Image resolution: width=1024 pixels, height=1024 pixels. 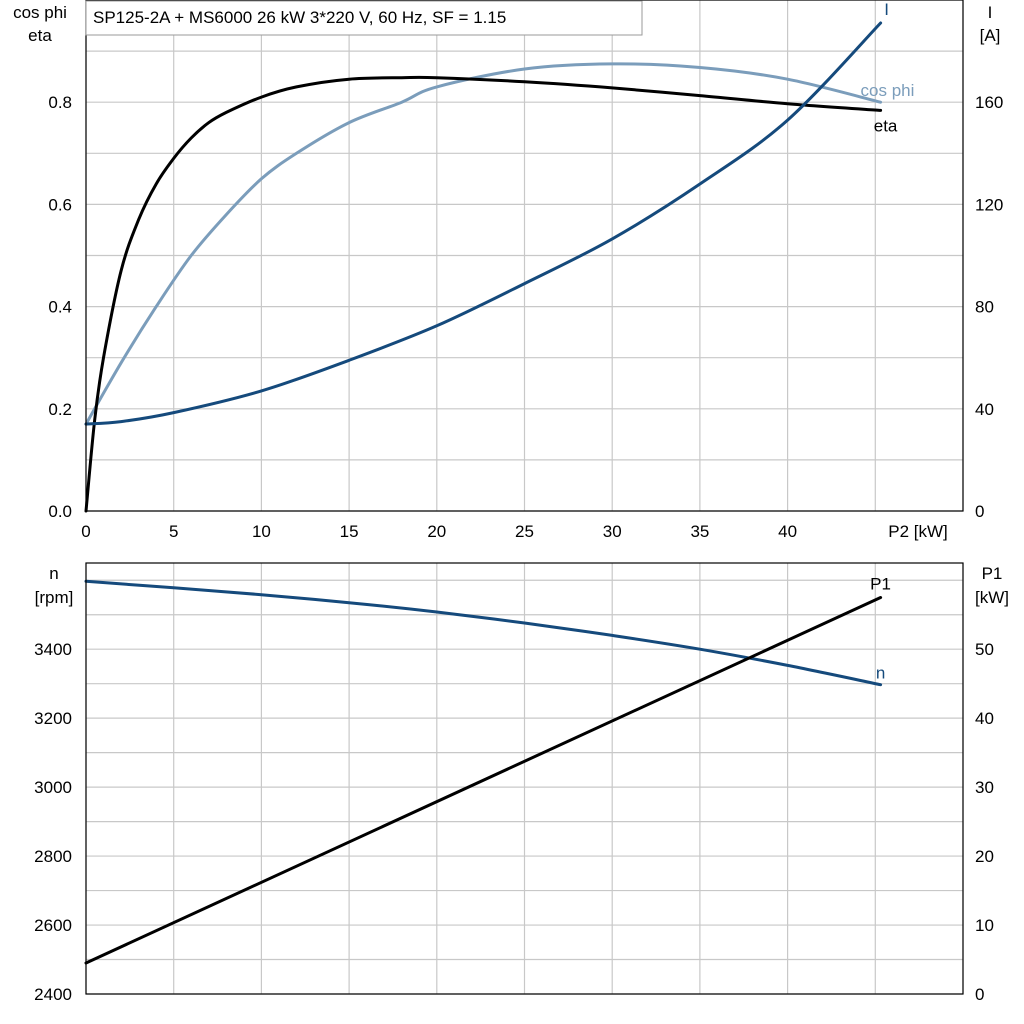 What do you see at coordinates (60, 409) in the screenshot?
I see `top-left-tick-label: 0.2` at bounding box center [60, 409].